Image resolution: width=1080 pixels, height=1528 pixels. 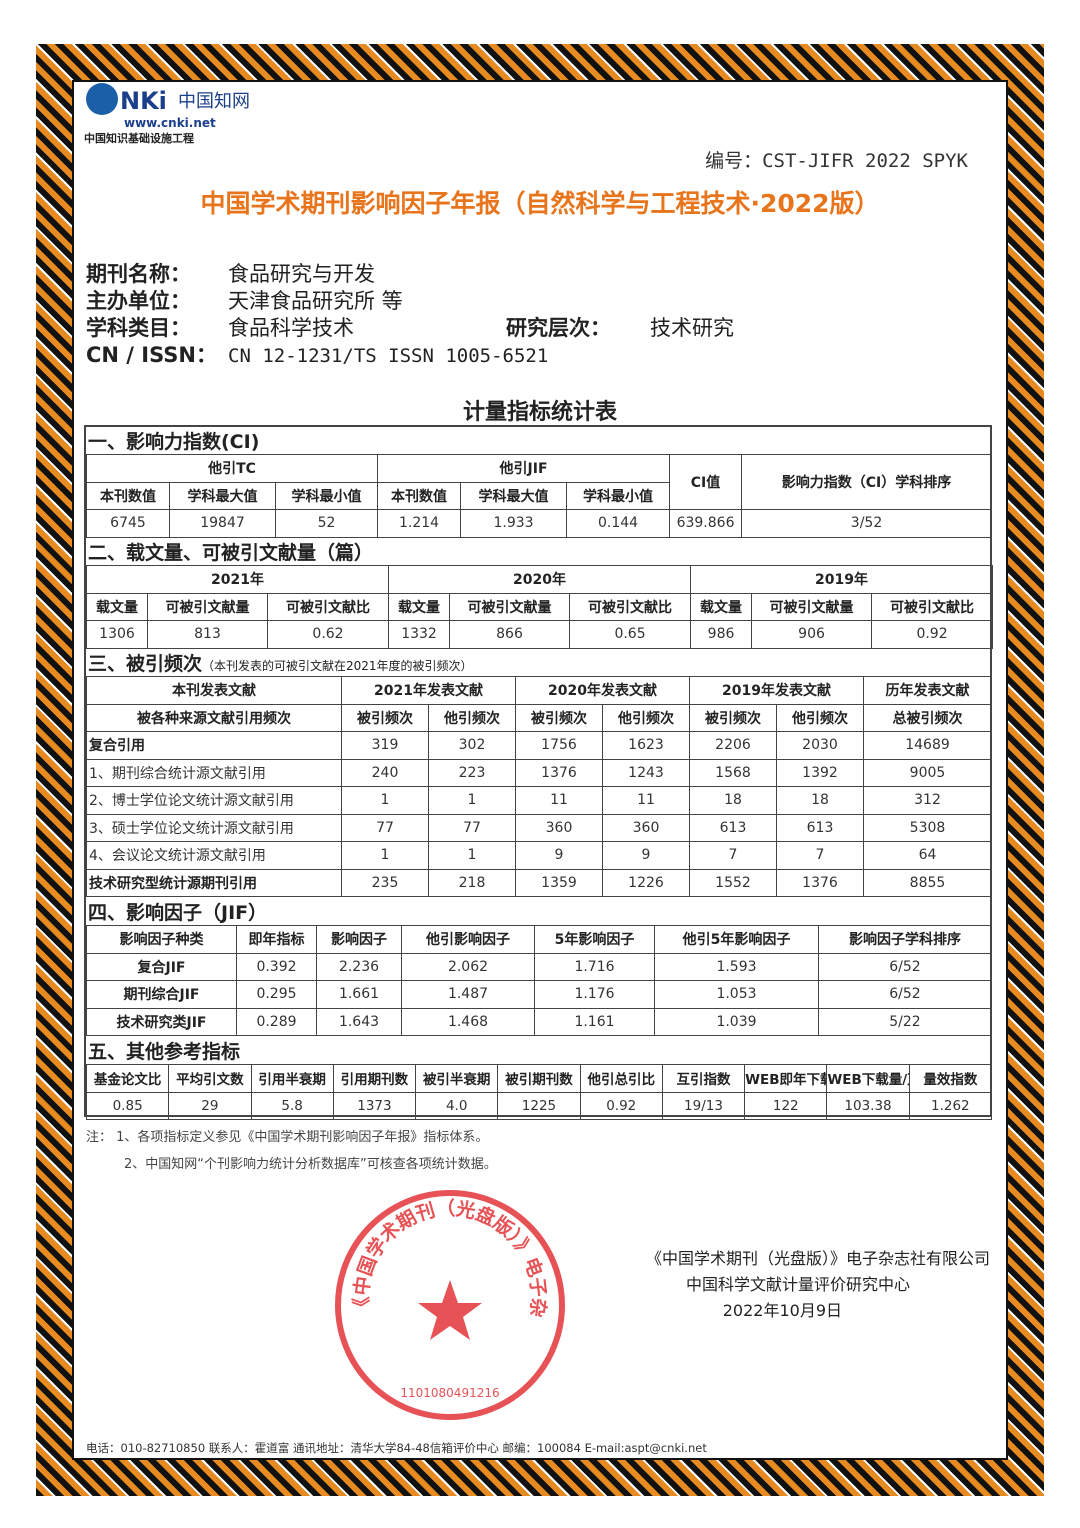 What do you see at coordinates (143, 101) in the screenshot?
I see `svg-text: NKi` at bounding box center [143, 101].